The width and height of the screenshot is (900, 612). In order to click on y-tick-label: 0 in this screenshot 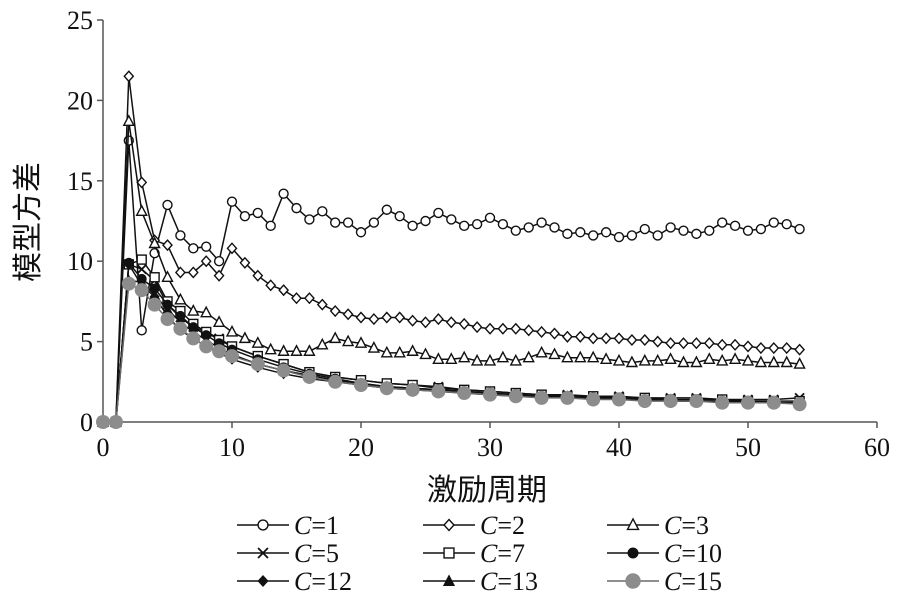, I will do `click(86, 422)`.